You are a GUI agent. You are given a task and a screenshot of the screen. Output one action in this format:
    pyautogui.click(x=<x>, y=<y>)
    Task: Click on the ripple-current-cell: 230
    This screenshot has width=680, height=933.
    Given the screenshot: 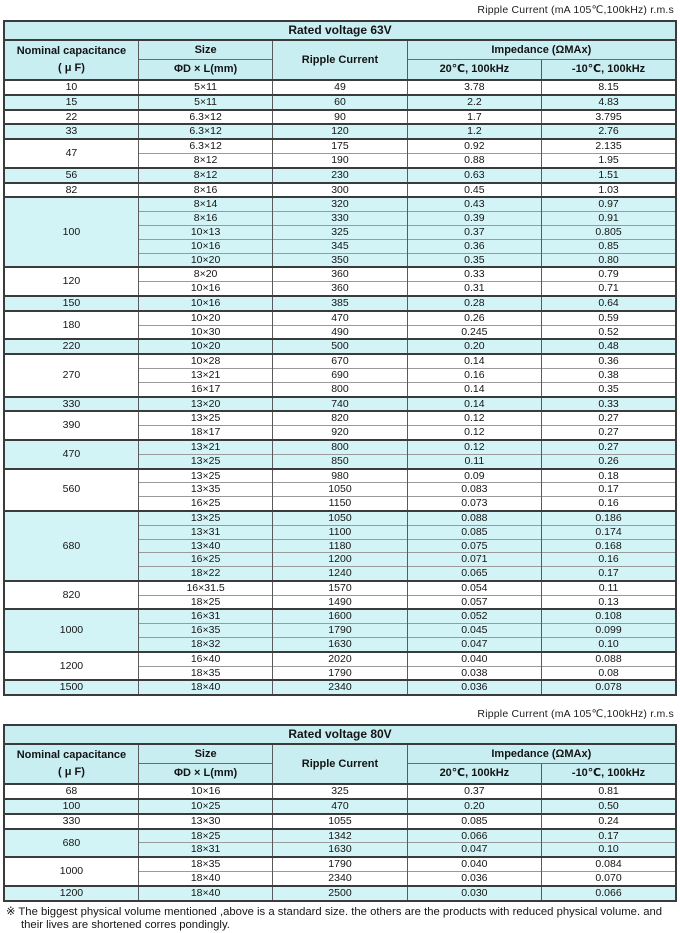 What is the action you would take?
    pyautogui.click(x=340, y=174)
    